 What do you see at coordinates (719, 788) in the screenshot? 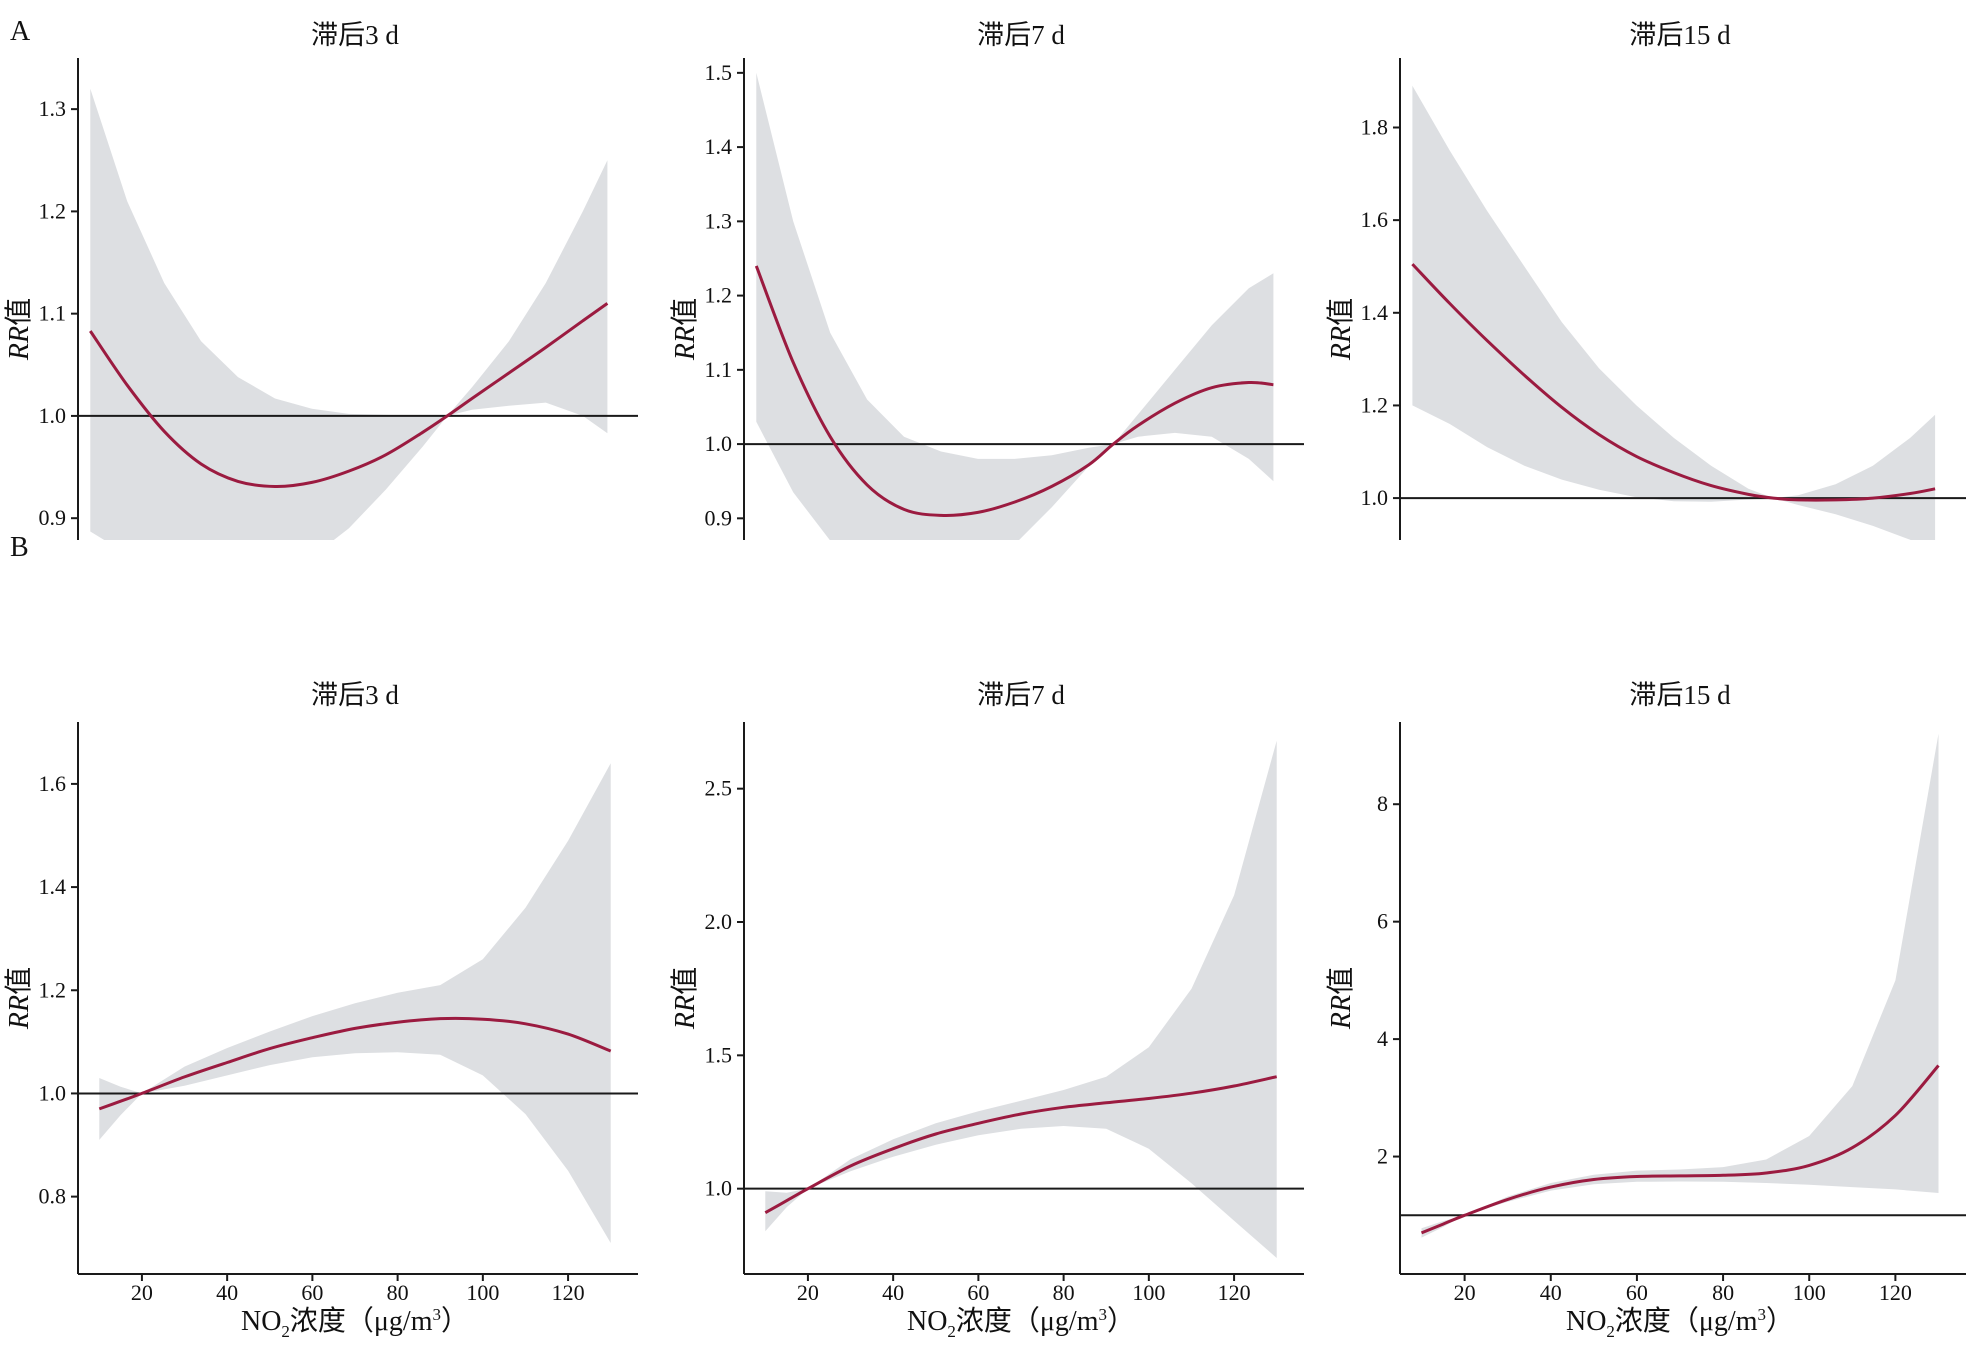
I see `y-tick-label: 2.5` at bounding box center [719, 788].